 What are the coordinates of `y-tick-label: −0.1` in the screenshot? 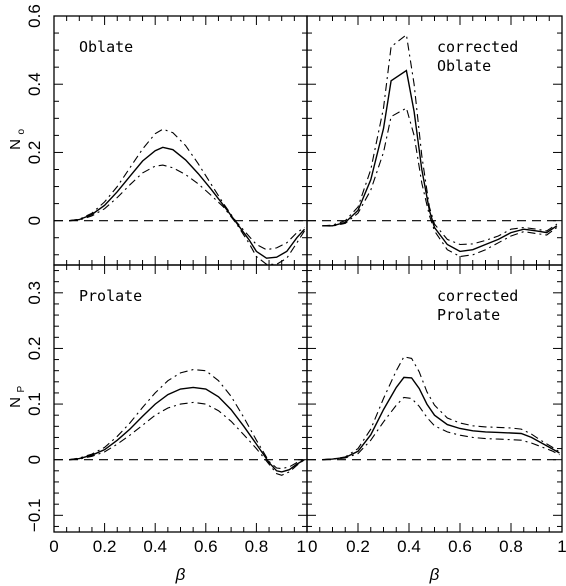 It's located at (34, 516).